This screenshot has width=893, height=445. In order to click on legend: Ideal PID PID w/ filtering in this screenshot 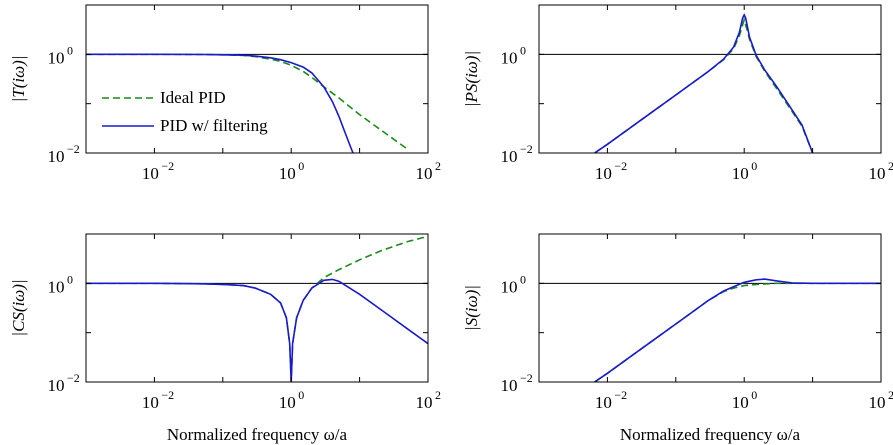, I will do `click(185, 111)`.